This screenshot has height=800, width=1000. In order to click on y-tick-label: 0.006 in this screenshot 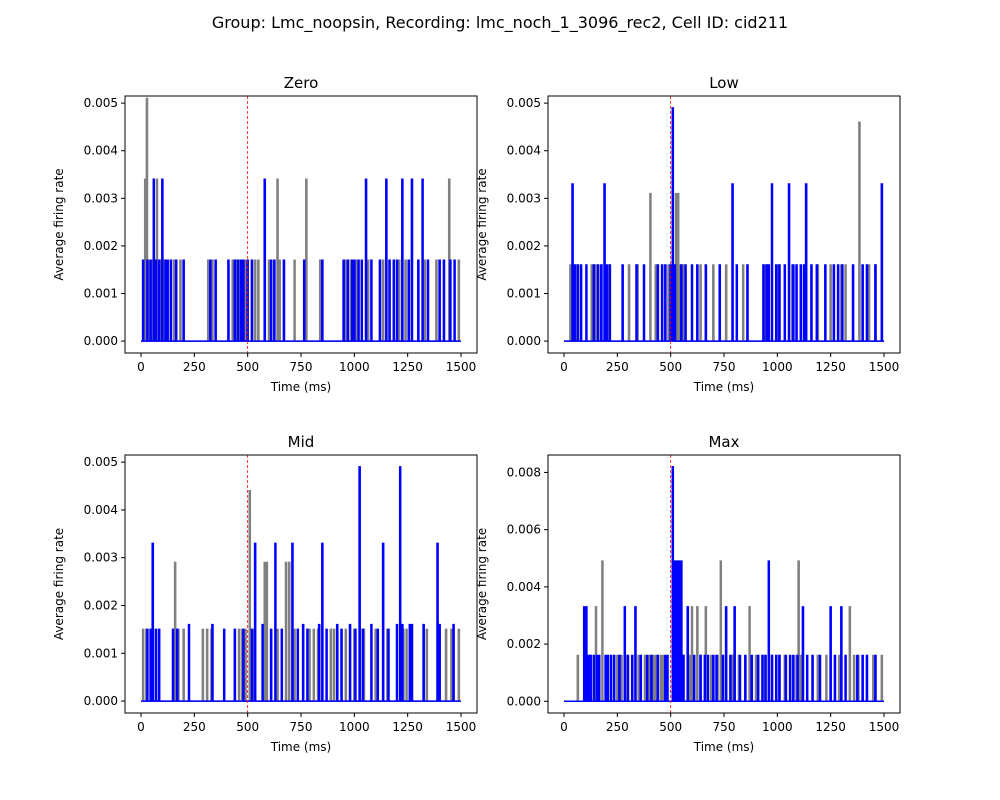, I will do `click(524, 530)`.